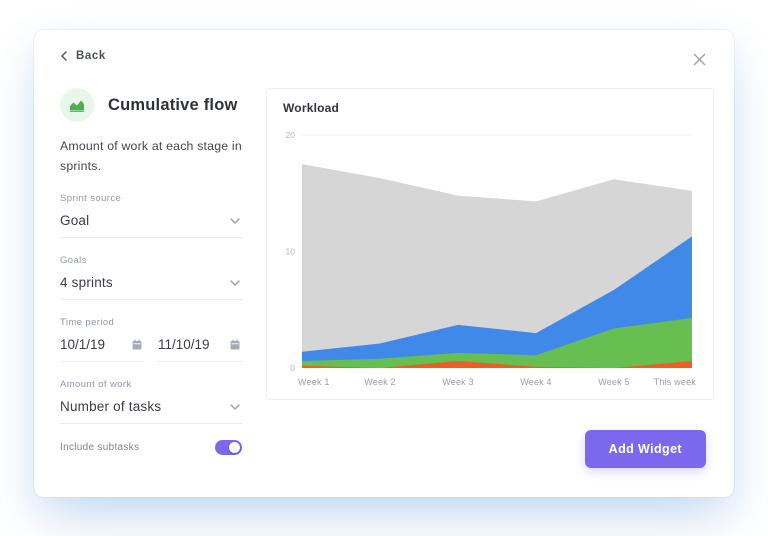 This screenshot has width=768, height=536. What do you see at coordinates (111, 407) in the screenshot?
I see `amount-of-work-value: Number of tasks` at bounding box center [111, 407].